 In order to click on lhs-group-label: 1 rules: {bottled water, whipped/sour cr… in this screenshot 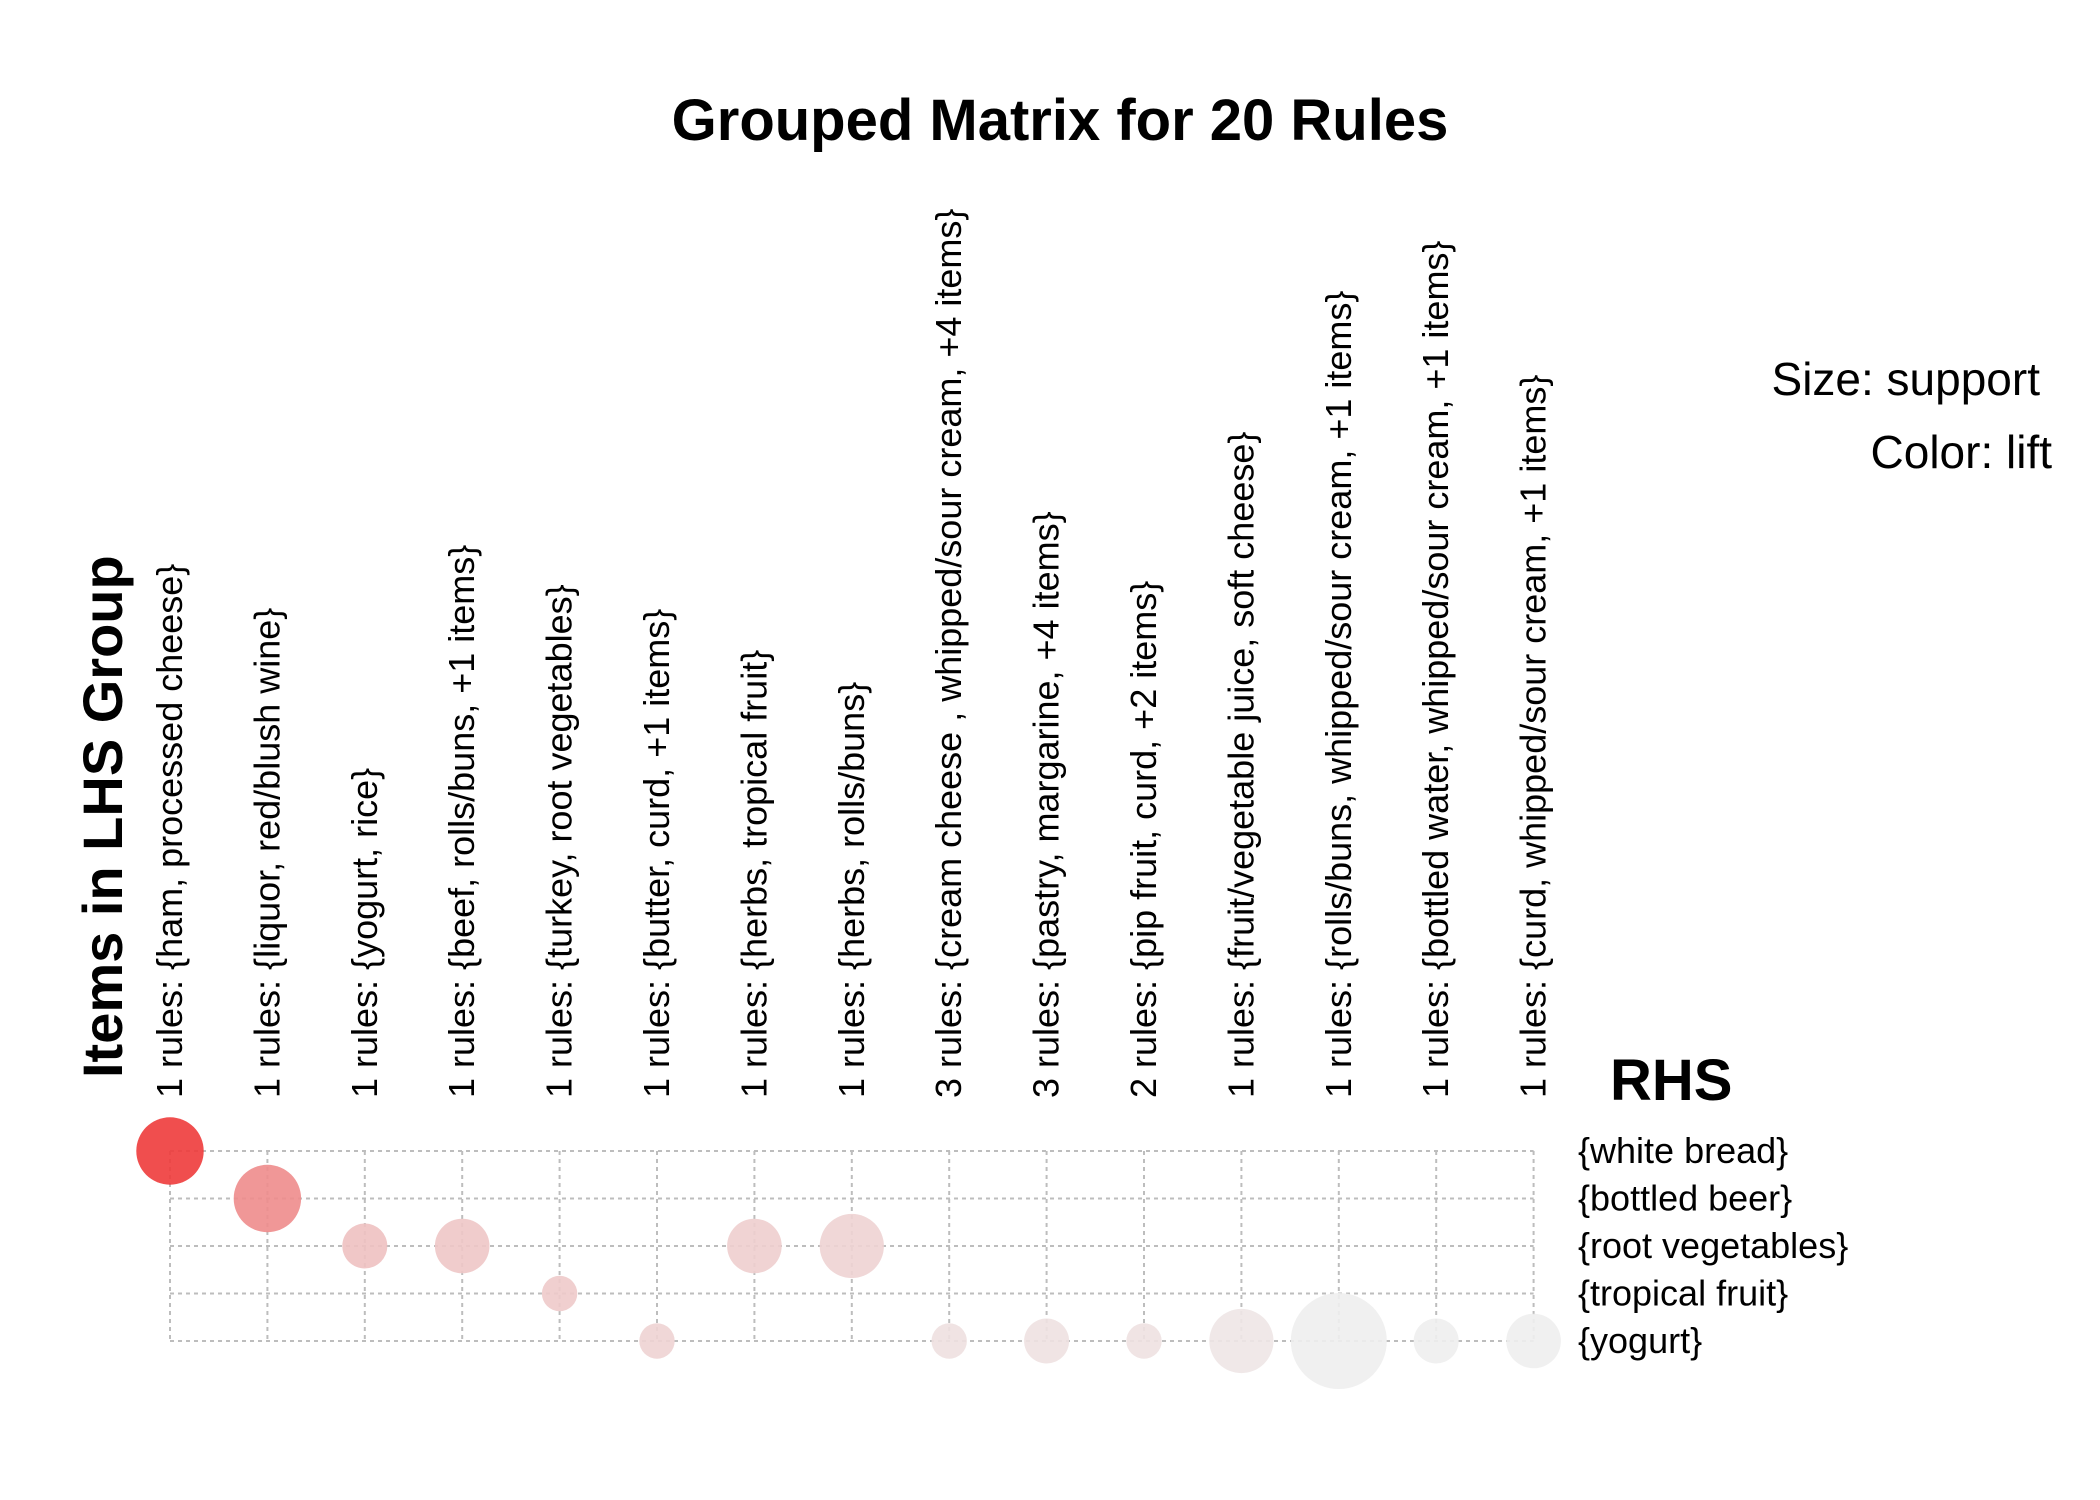, I will do `click(1435, 669)`.